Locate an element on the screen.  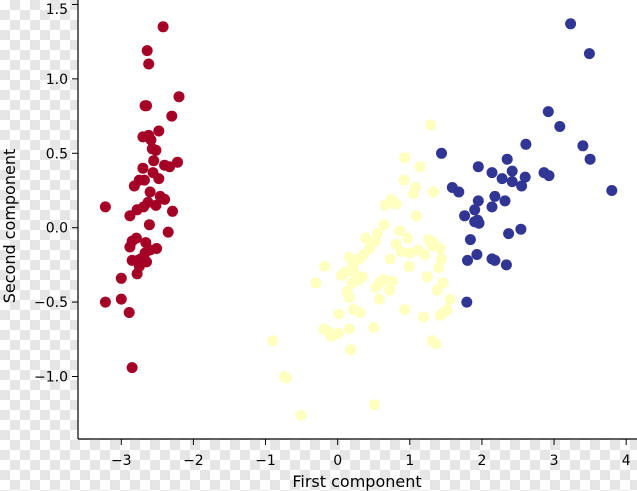
y-tick-label: 0.0 is located at coordinates (57, 229).